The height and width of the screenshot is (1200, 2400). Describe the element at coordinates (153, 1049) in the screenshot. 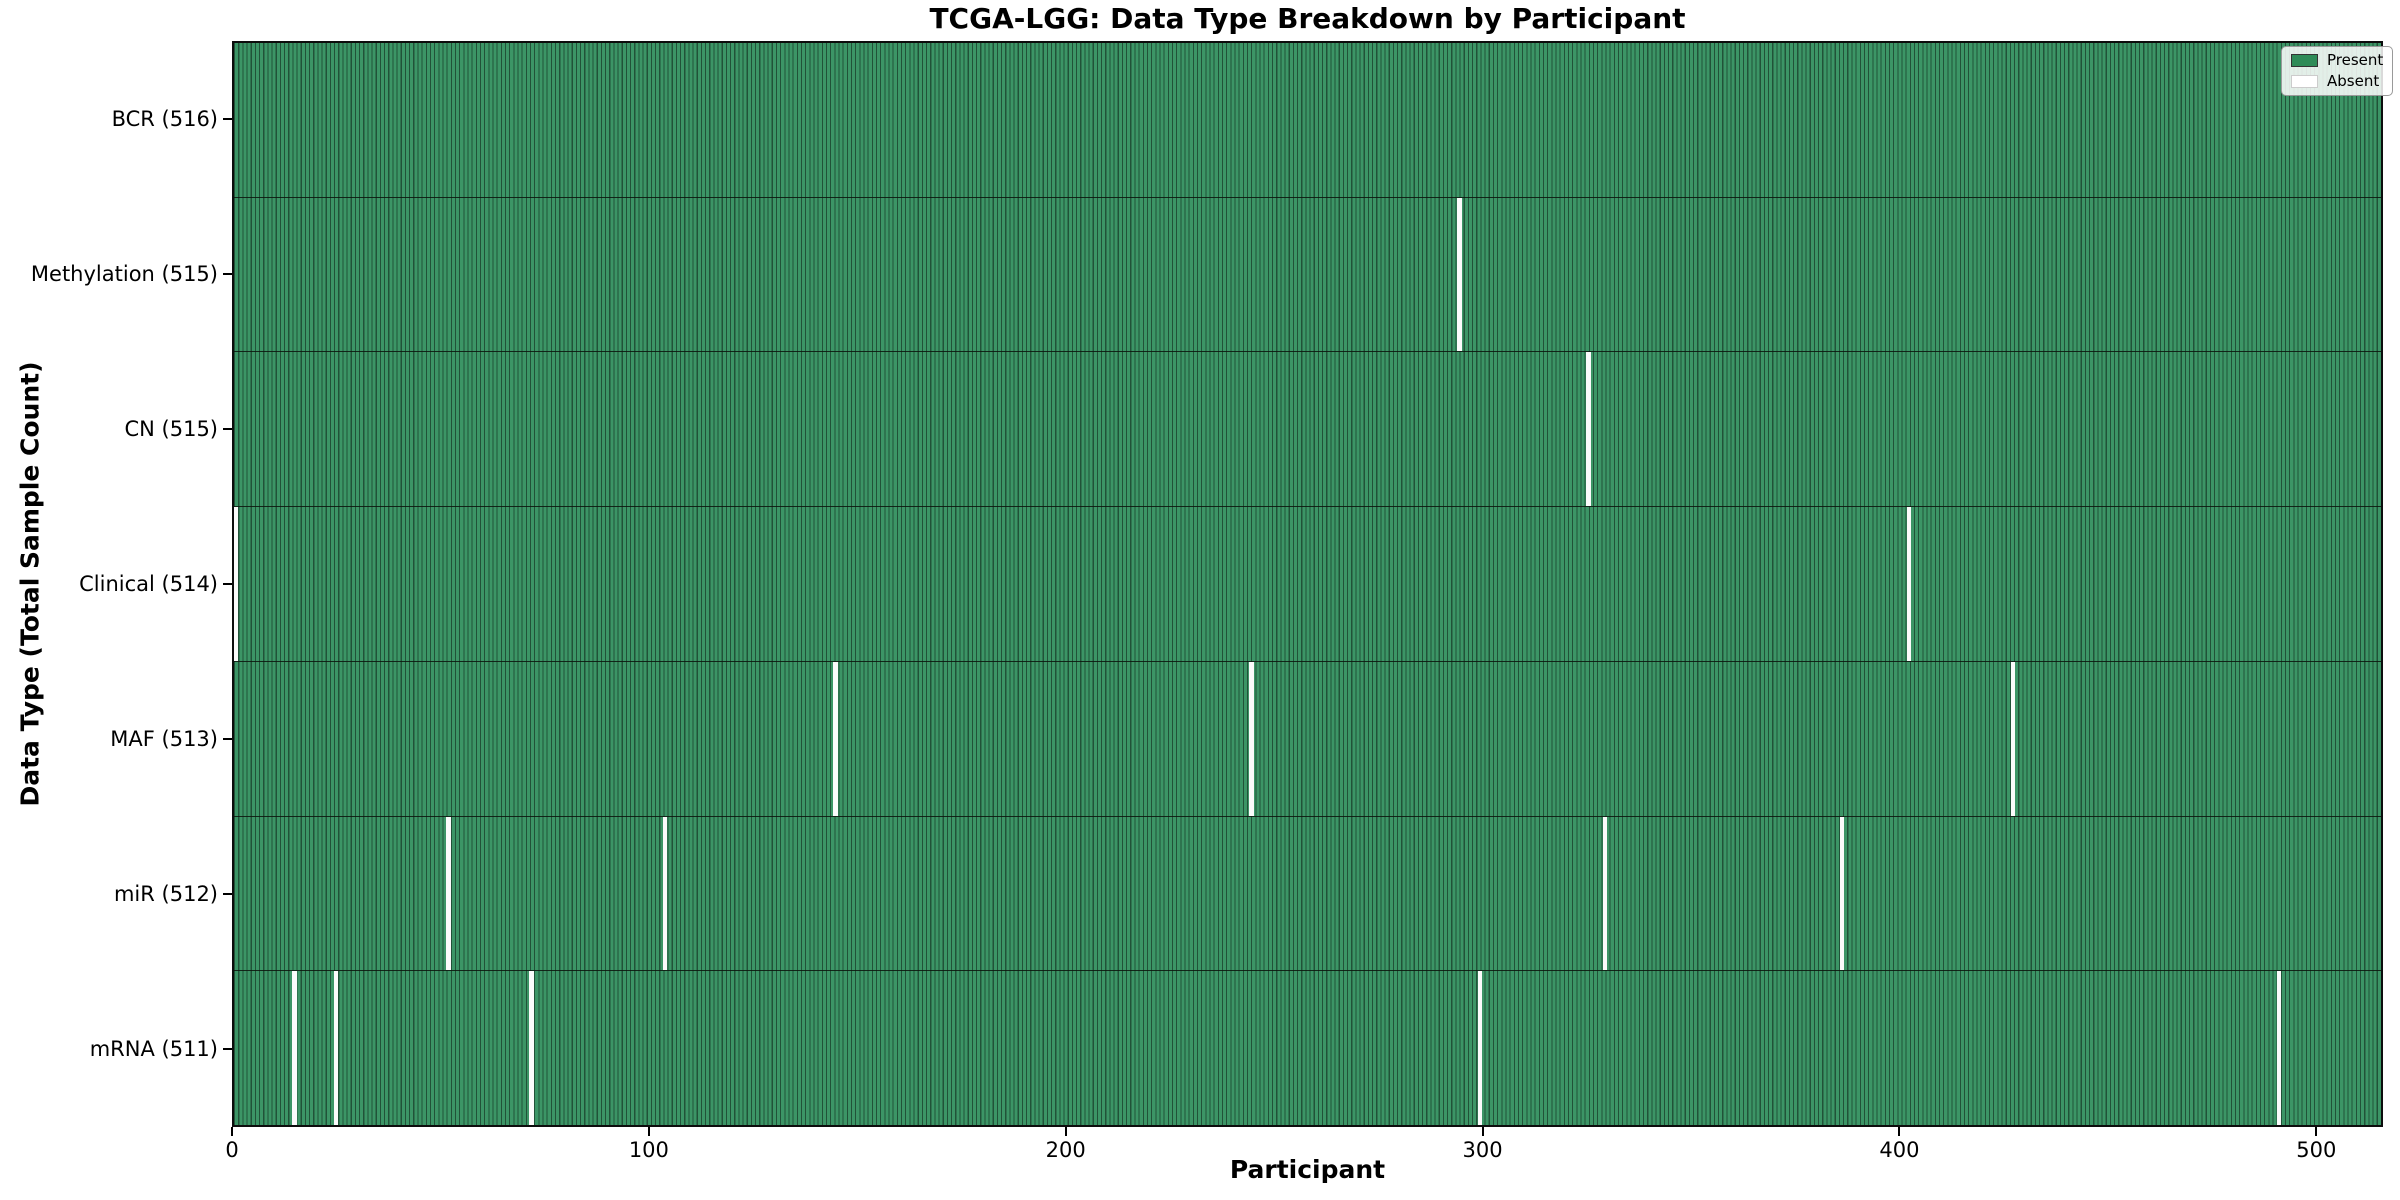

I see `y-tick-label: mRNA (511)` at that location.